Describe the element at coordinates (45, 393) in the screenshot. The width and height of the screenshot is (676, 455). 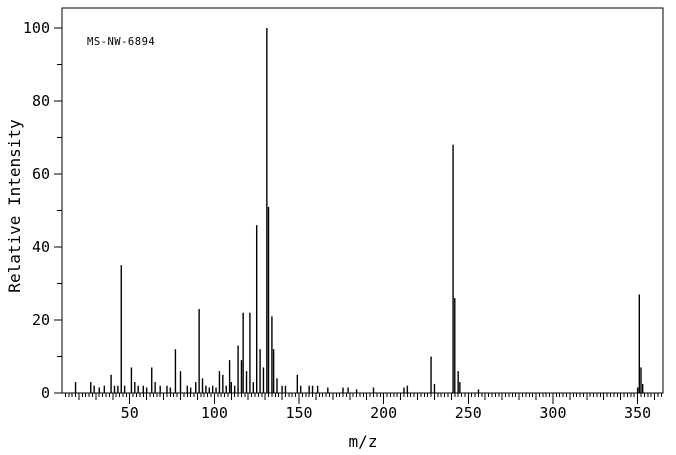
I see `y-tick-label: 0` at that location.